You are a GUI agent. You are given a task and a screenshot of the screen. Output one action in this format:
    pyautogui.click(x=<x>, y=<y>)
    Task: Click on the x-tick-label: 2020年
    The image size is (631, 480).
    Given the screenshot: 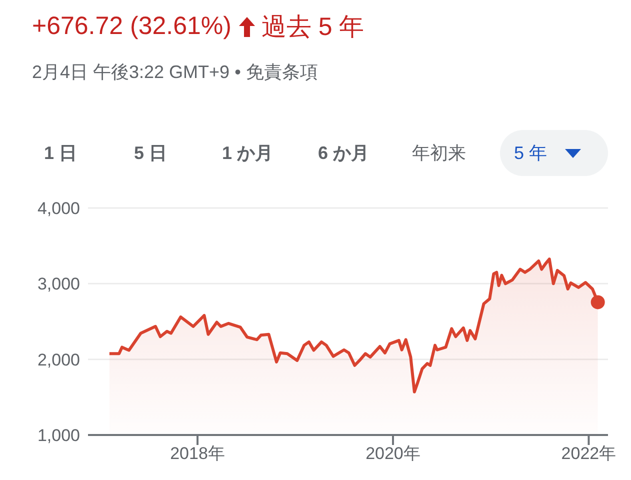 What is the action you would take?
    pyautogui.click(x=393, y=454)
    